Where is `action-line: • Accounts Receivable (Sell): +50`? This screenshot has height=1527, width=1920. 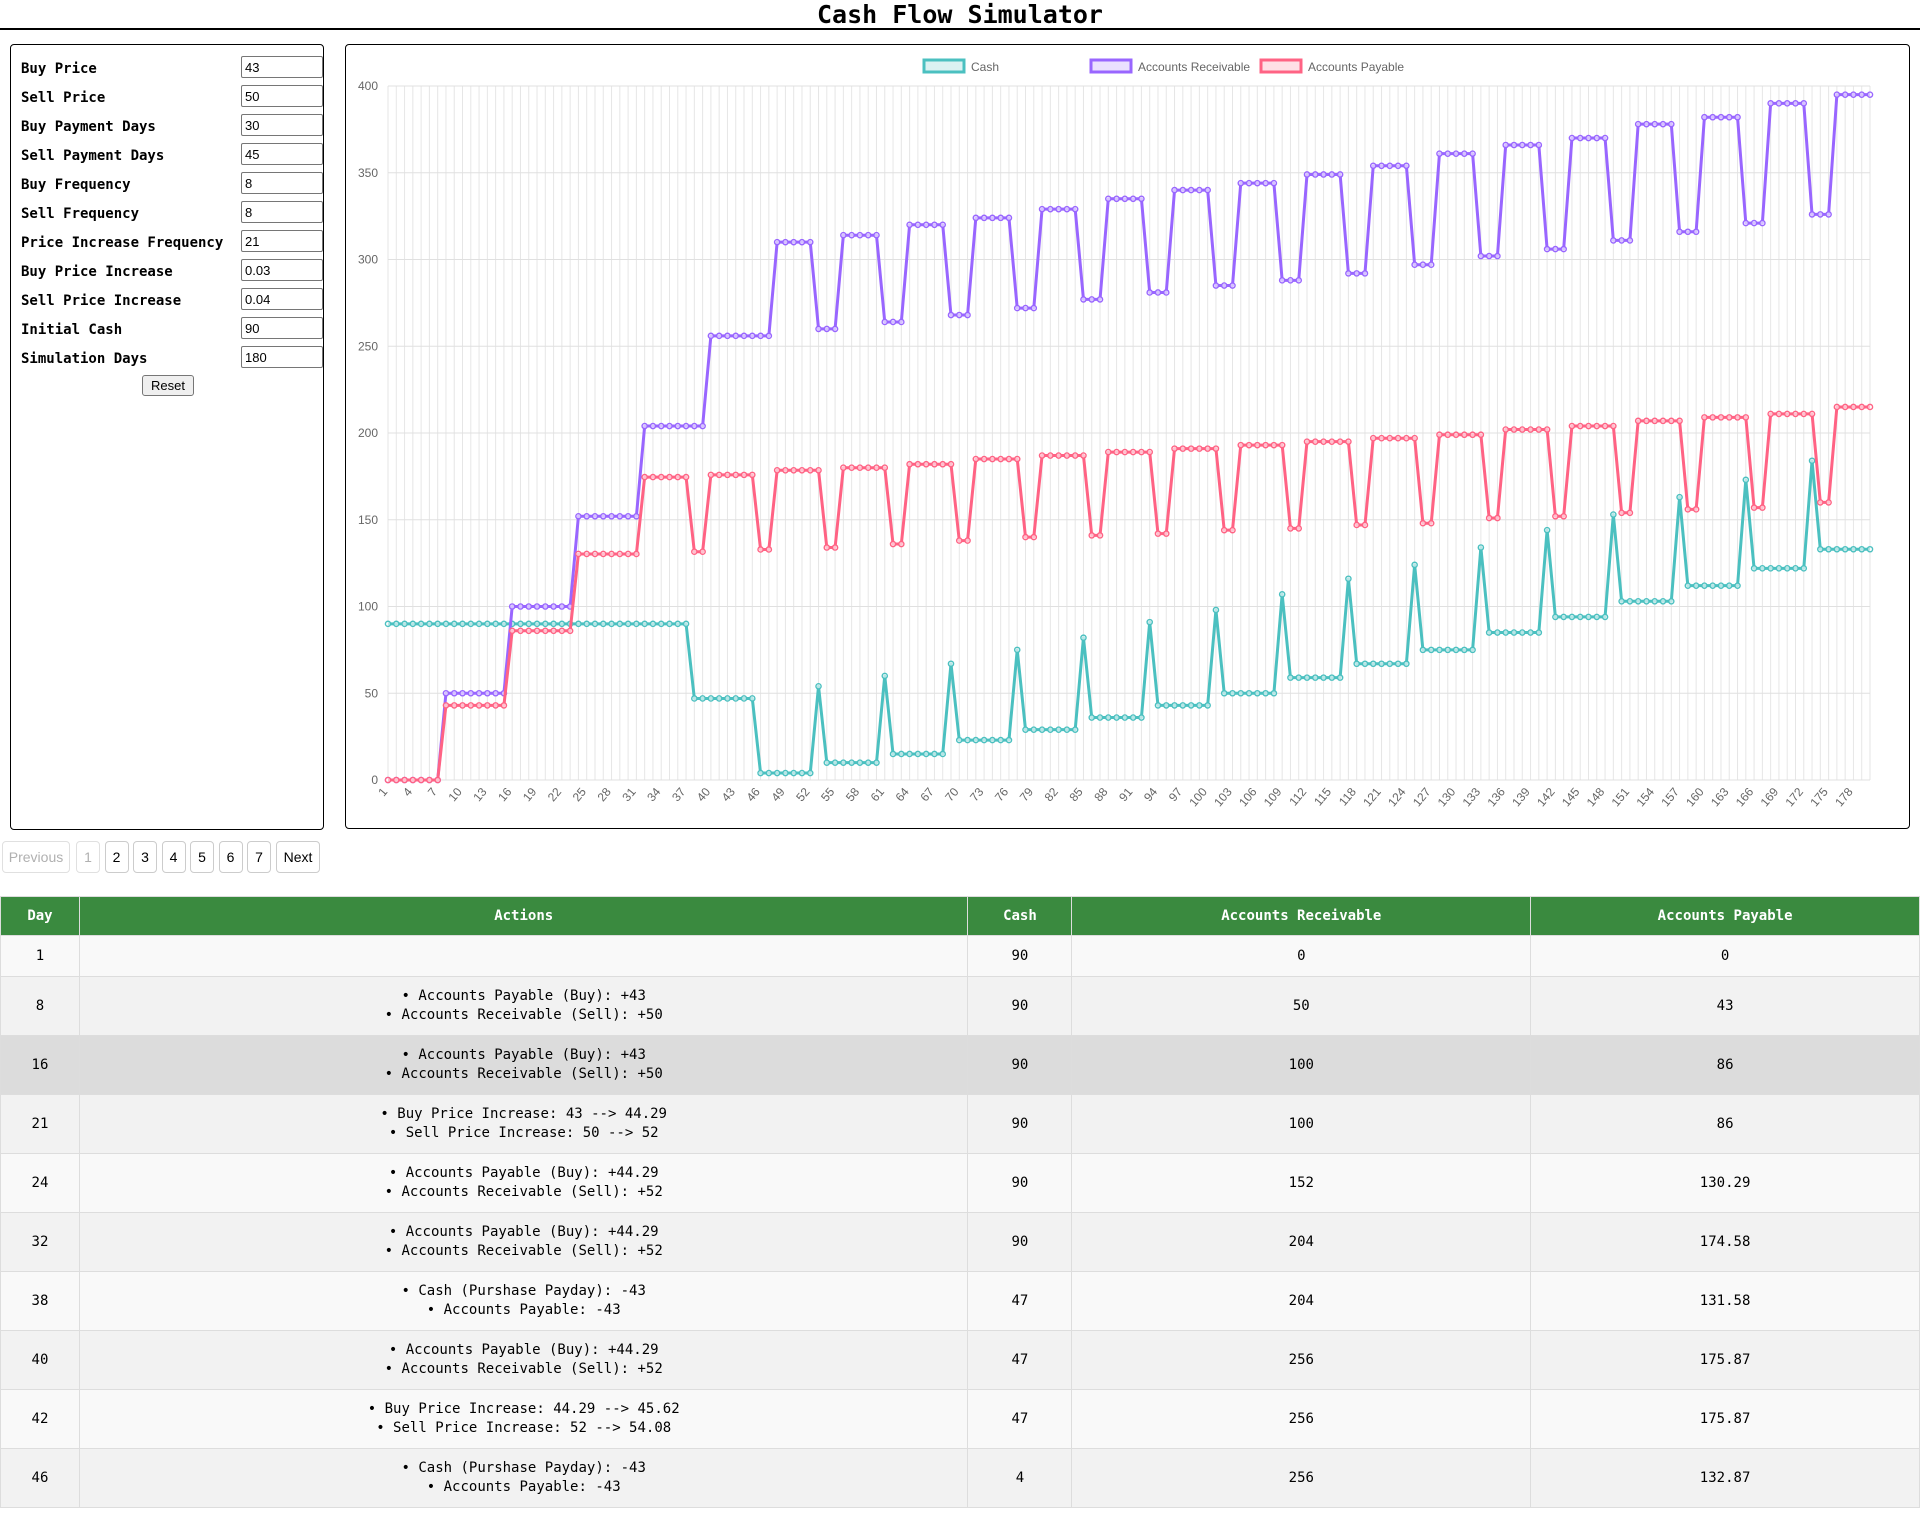 action-line: • Accounts Receivable (Sell): +50 is located at coordinates (523, 1015).